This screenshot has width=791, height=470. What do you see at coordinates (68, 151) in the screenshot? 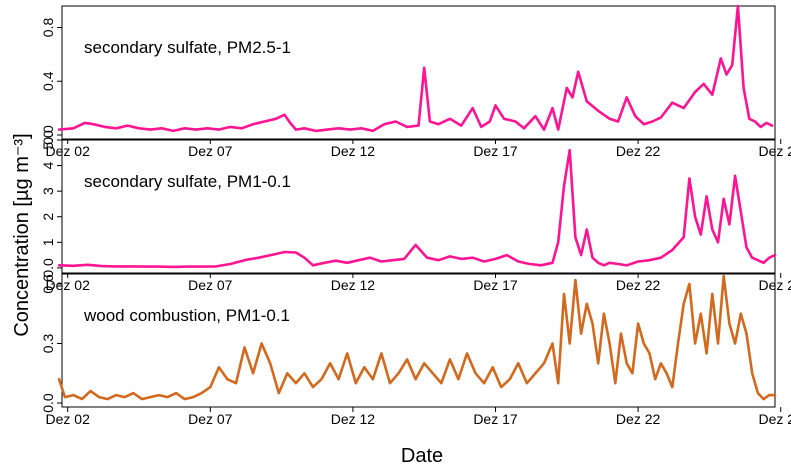
I see `panel-1-x-tick-label: Dez 02` at bounding box center [68, 151].